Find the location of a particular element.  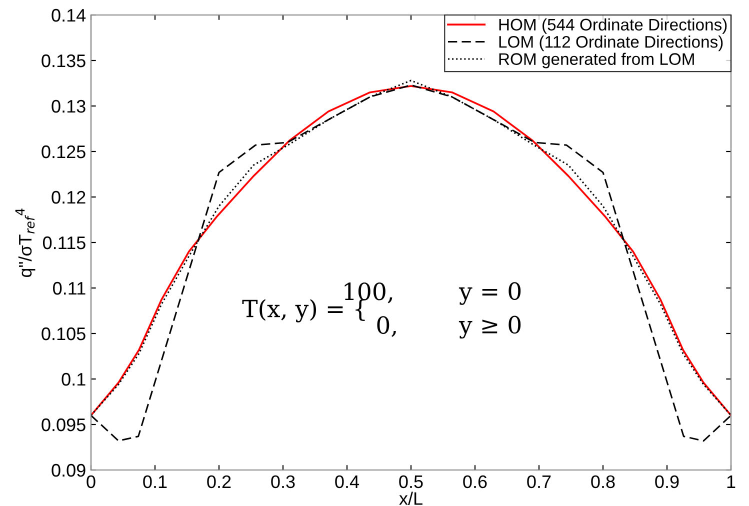

x-tick-label: 0.3 is located at coordinates (283, 481).